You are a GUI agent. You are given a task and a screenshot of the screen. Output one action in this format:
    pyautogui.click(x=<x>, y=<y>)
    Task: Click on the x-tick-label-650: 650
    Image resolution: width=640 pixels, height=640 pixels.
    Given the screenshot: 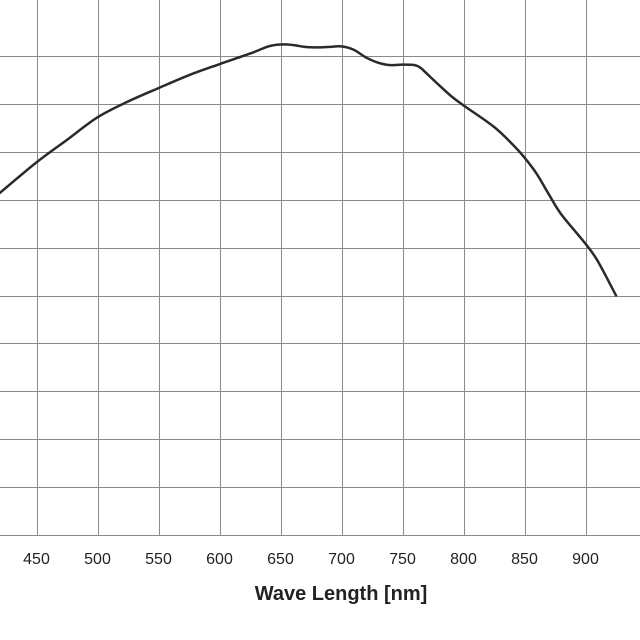 What is the action you would take?
    pyautogui.click(x=280, y=559)
    